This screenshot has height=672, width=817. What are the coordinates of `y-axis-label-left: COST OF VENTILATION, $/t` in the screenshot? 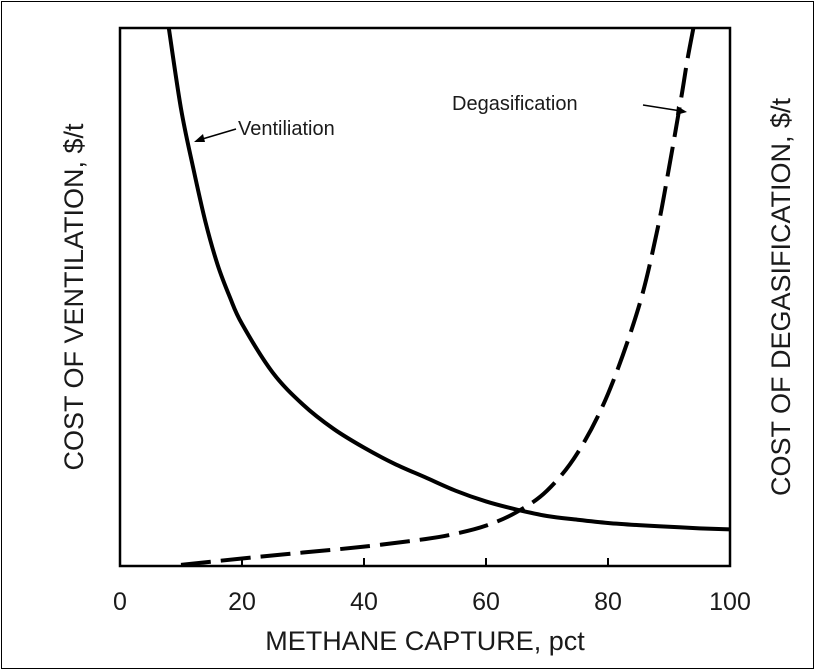 It's located at (74, 297).